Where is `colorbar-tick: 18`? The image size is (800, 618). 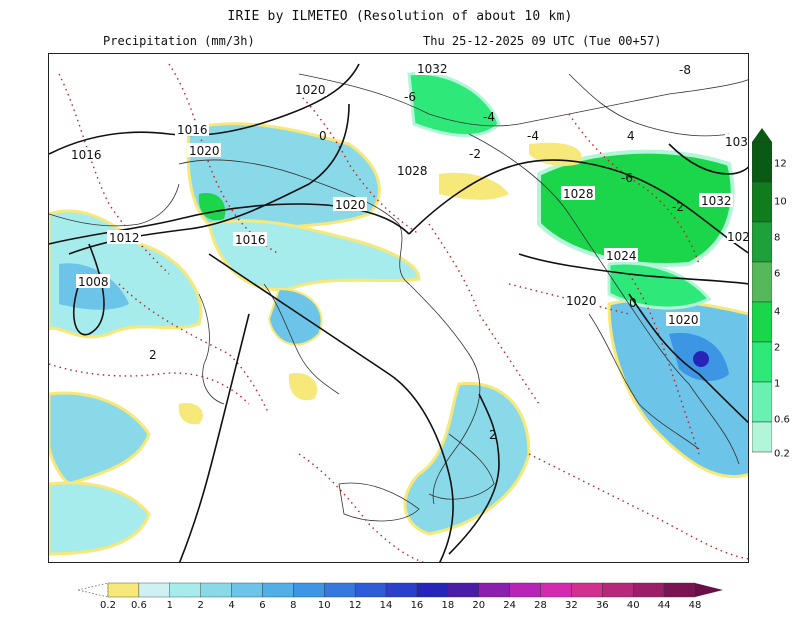 colorbar-tick: 18 is located at coordinates (448, 605).